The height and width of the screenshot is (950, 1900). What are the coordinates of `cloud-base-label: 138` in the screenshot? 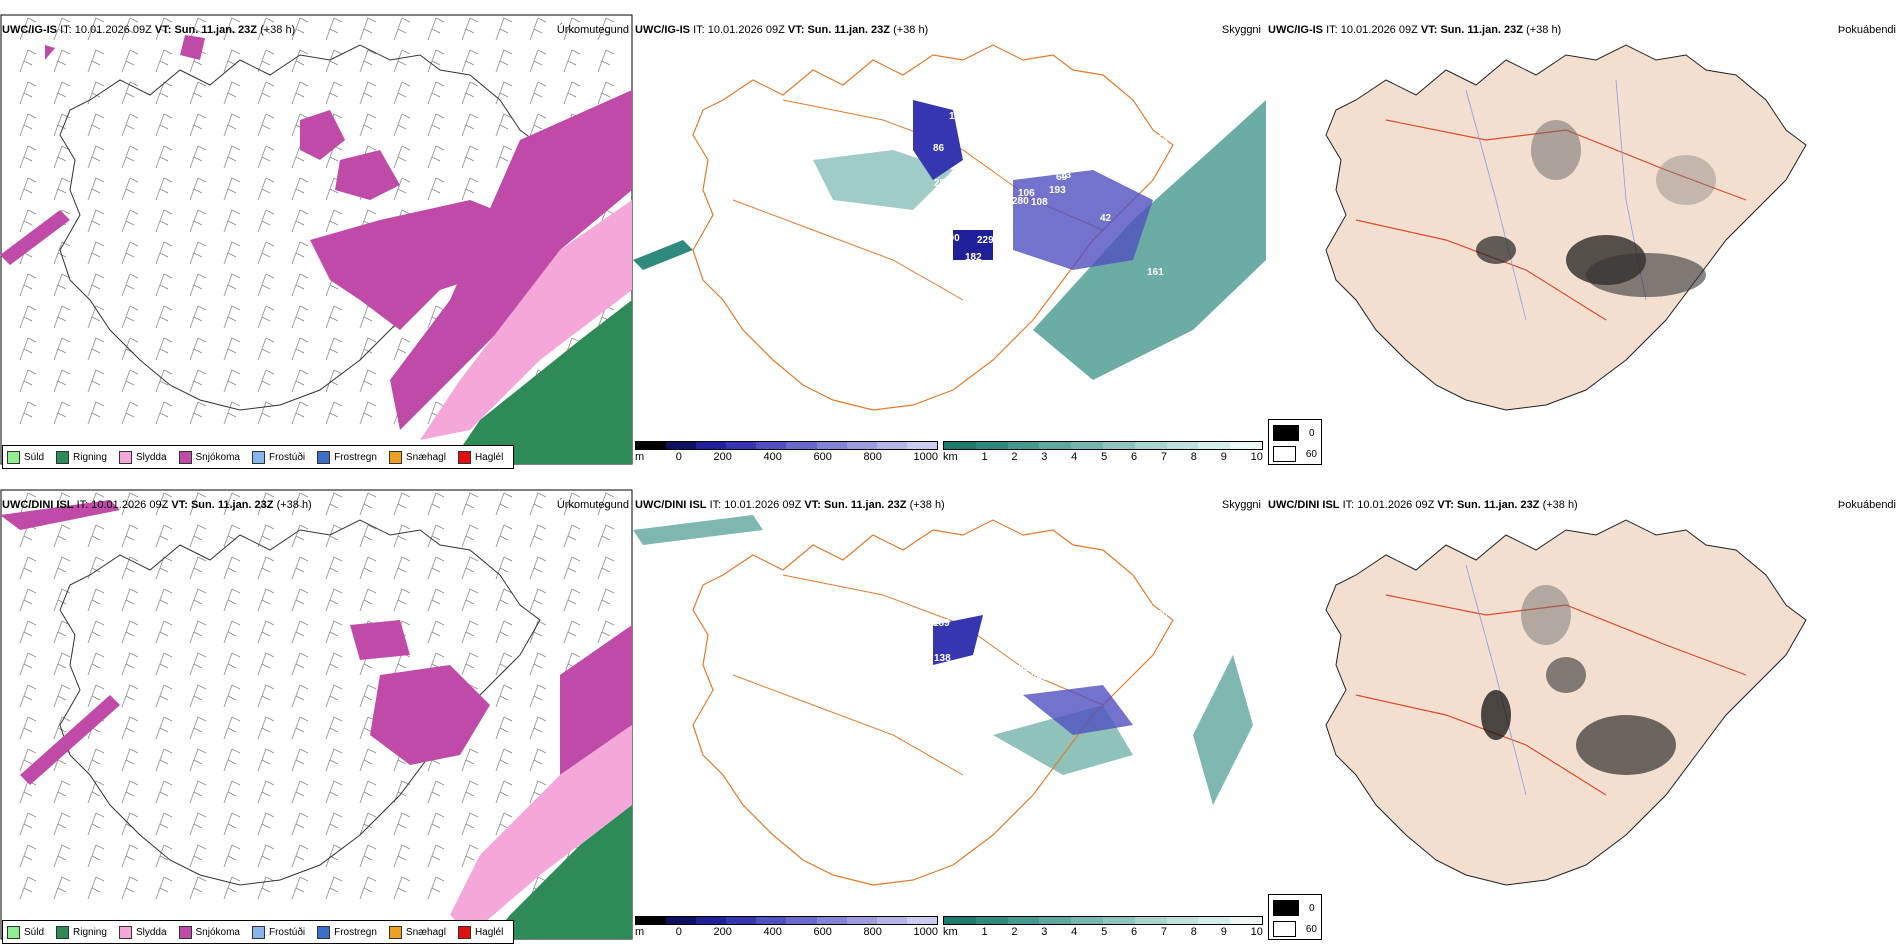 It's located at (942, 658).